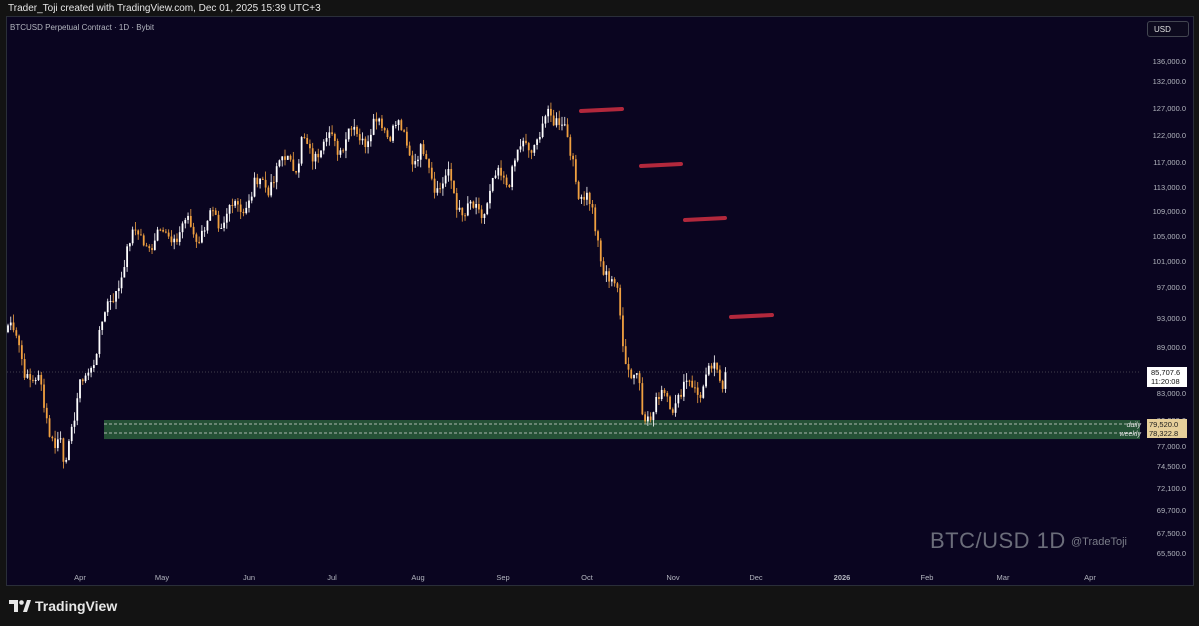  Describe the element at coordinates (1169, 236) in the screenshot. I see `y-tick-label: 105,000.0` at that location.